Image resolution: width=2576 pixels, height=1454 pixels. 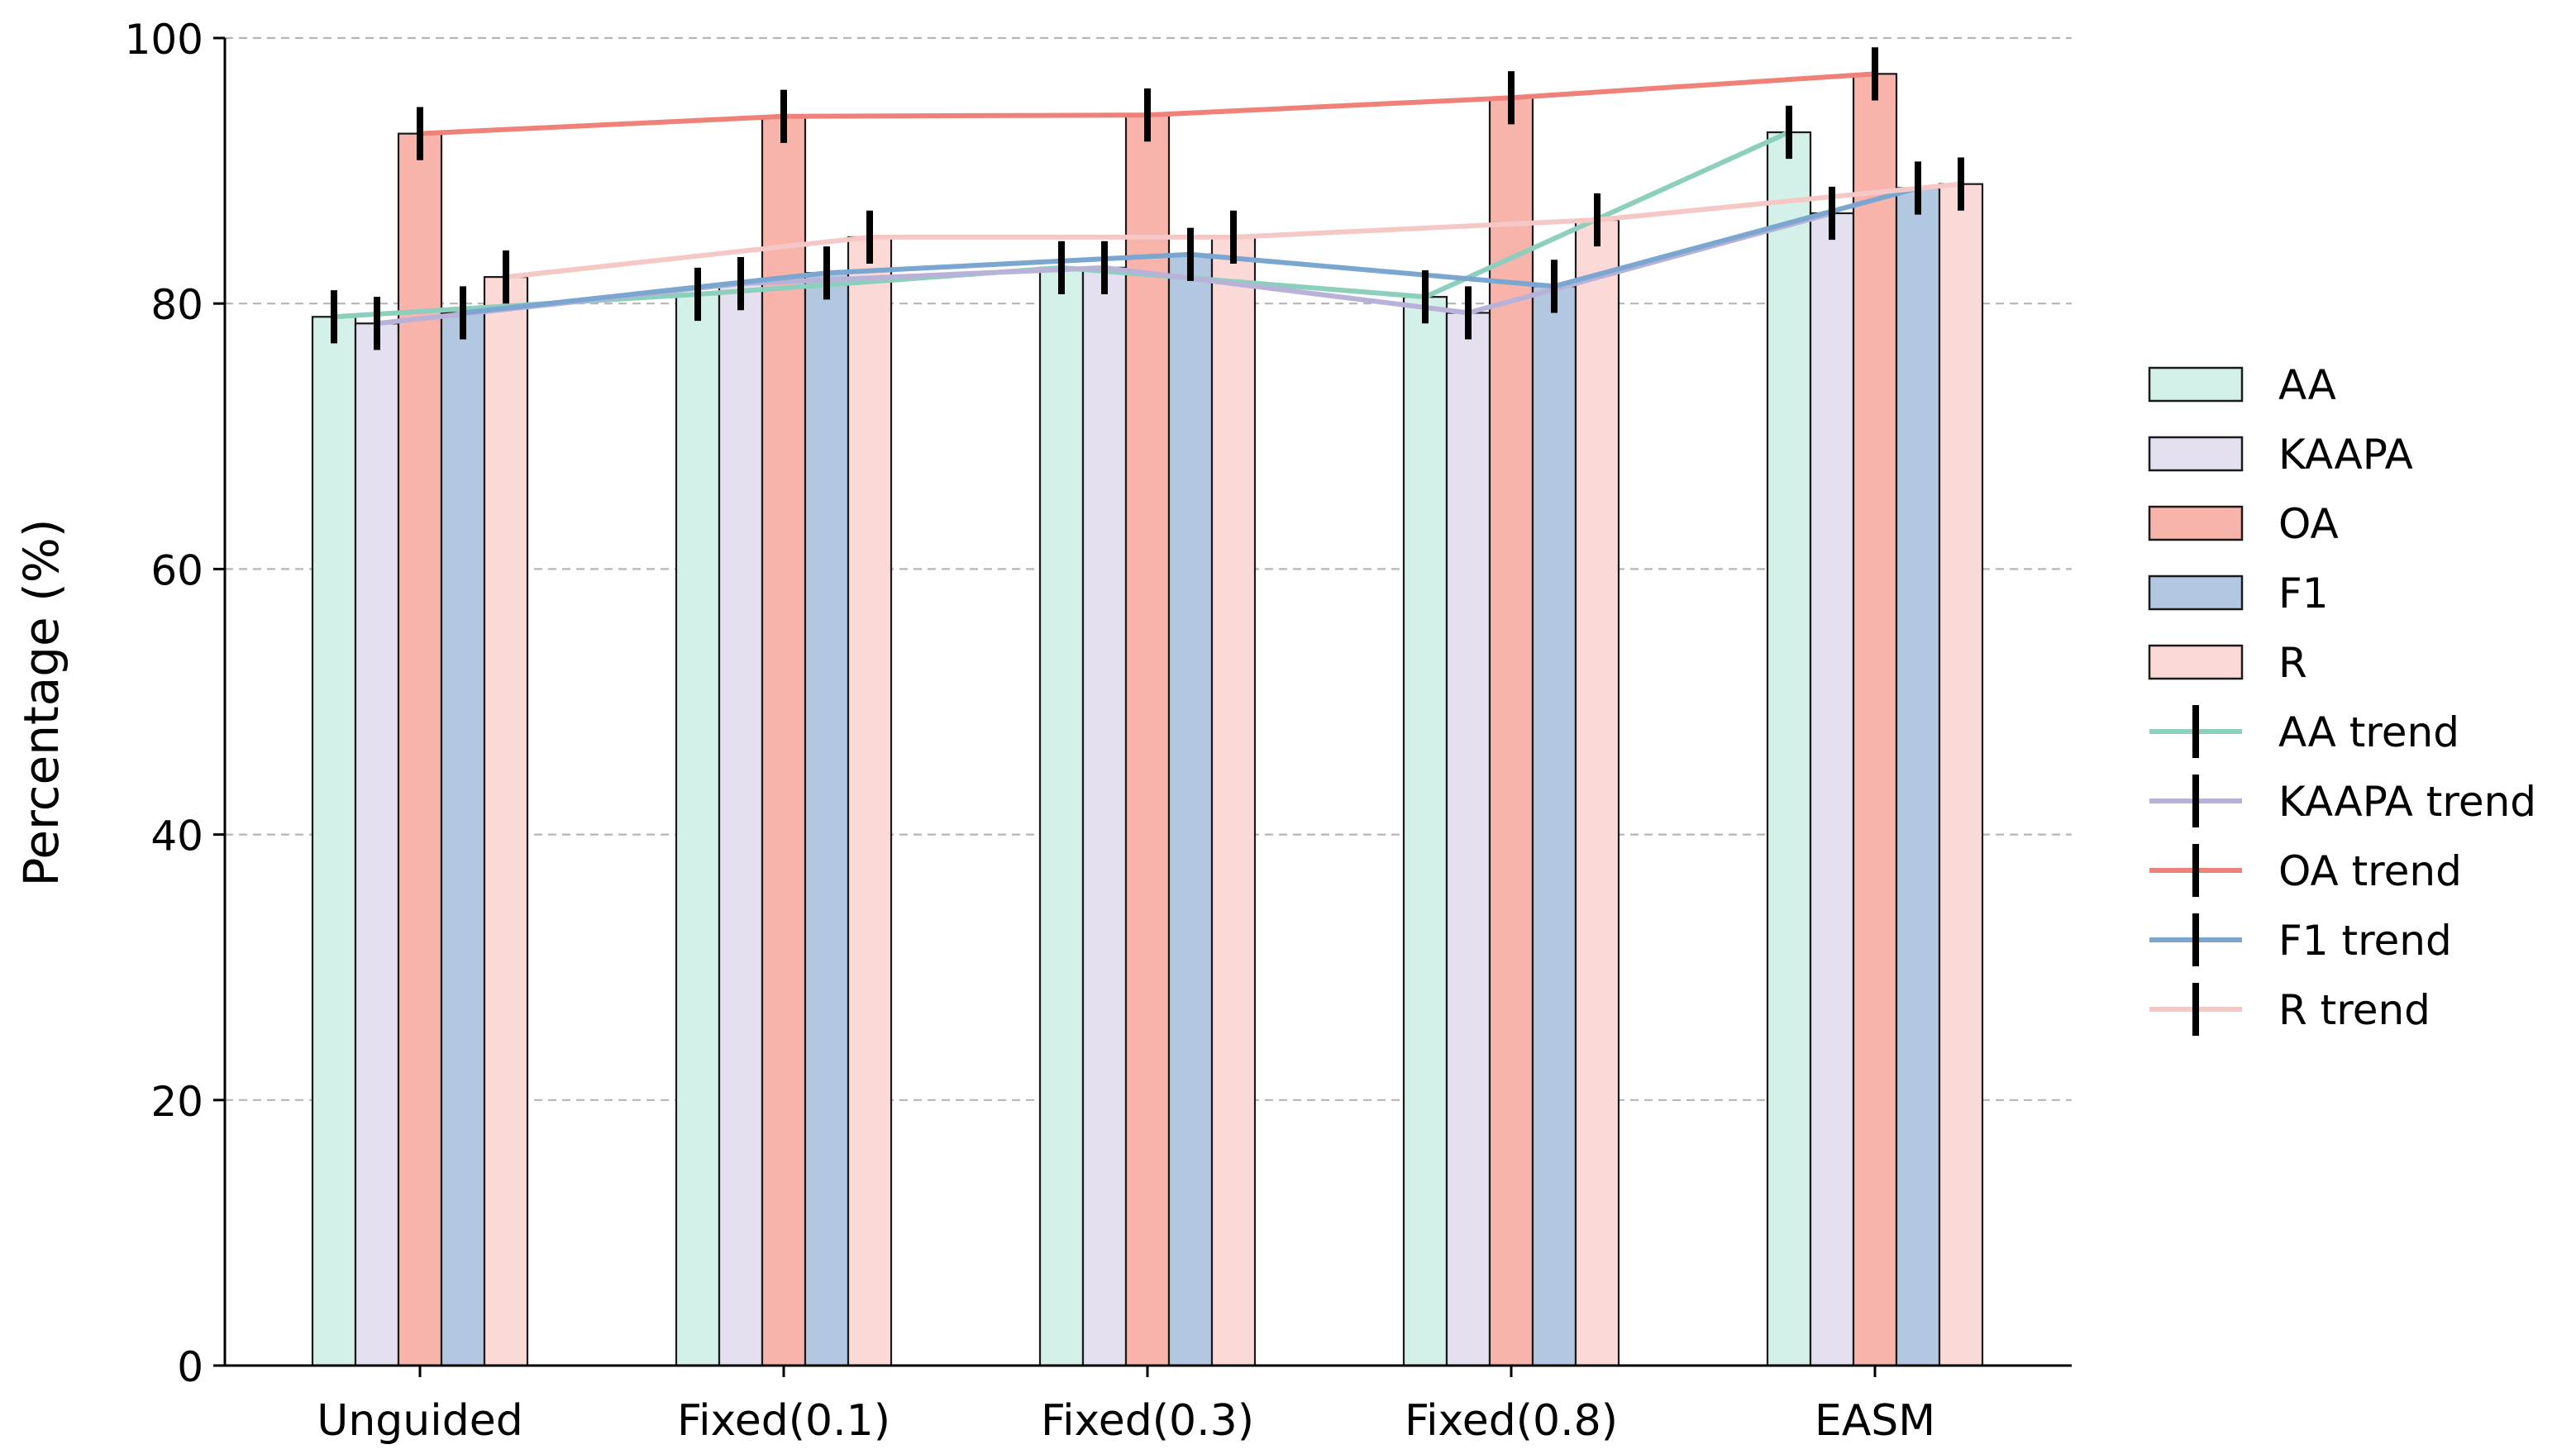 What do you see at coordinates (176, 570) in the screenshot?
I see `y-tick-label-60: 60` at bounding box center [176, 570].